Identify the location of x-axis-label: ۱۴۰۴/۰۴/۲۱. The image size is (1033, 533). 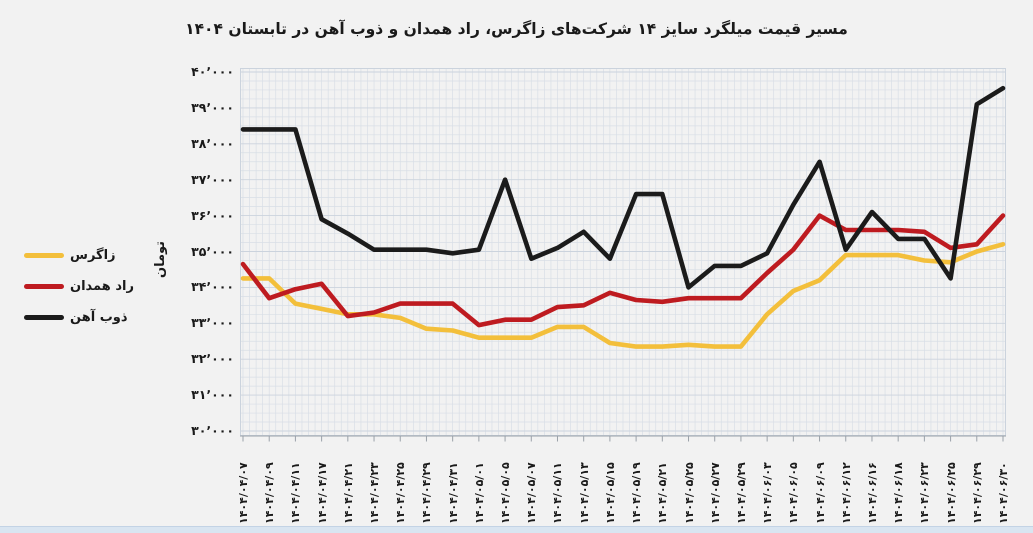
(348, 493).